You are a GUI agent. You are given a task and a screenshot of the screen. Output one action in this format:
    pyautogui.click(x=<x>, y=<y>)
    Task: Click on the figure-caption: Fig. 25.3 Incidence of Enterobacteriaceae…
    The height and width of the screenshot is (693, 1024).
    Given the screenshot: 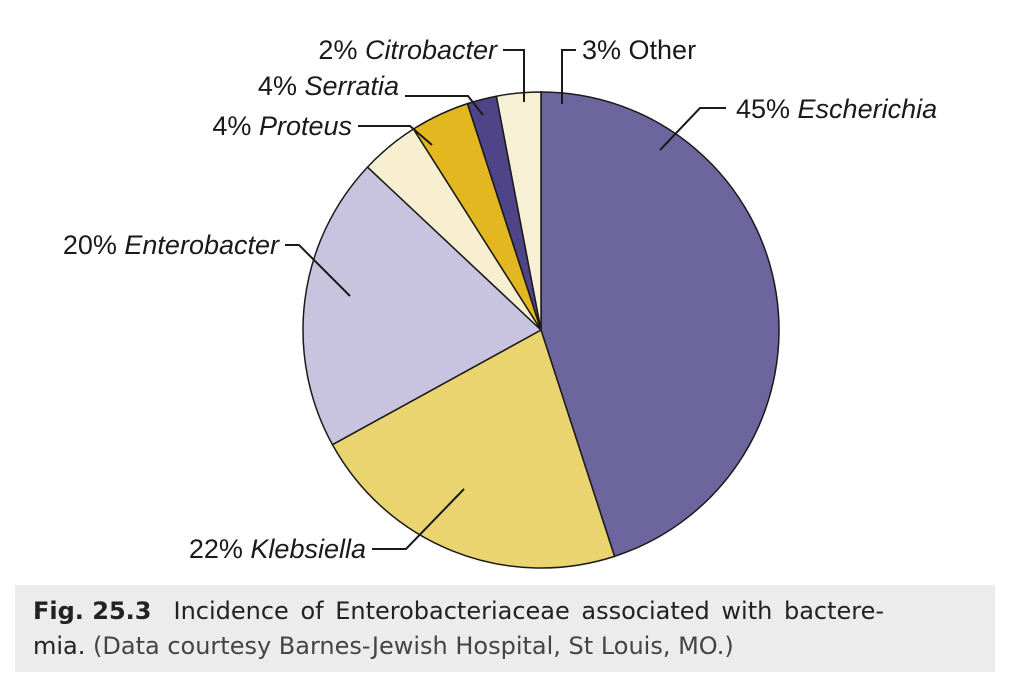 What is the action you would take?
    pyautogui.click(x=505, y=628)
    